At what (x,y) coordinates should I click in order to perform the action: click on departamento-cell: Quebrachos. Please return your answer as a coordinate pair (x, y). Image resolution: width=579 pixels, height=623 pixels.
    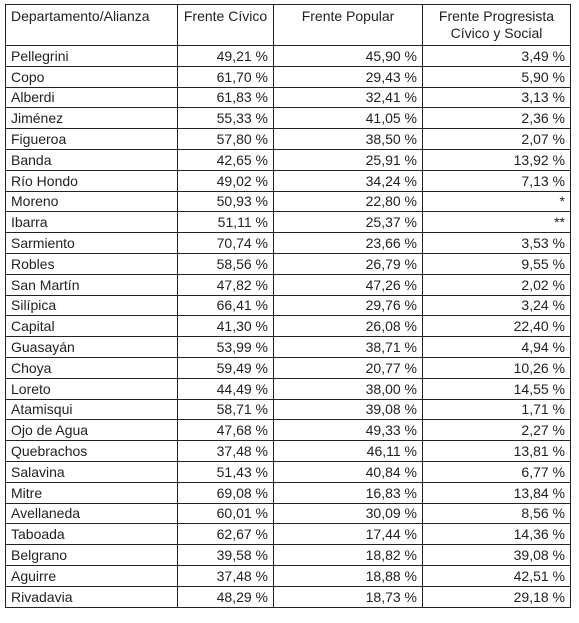
    Looking at the image, I should click on (91, 451).